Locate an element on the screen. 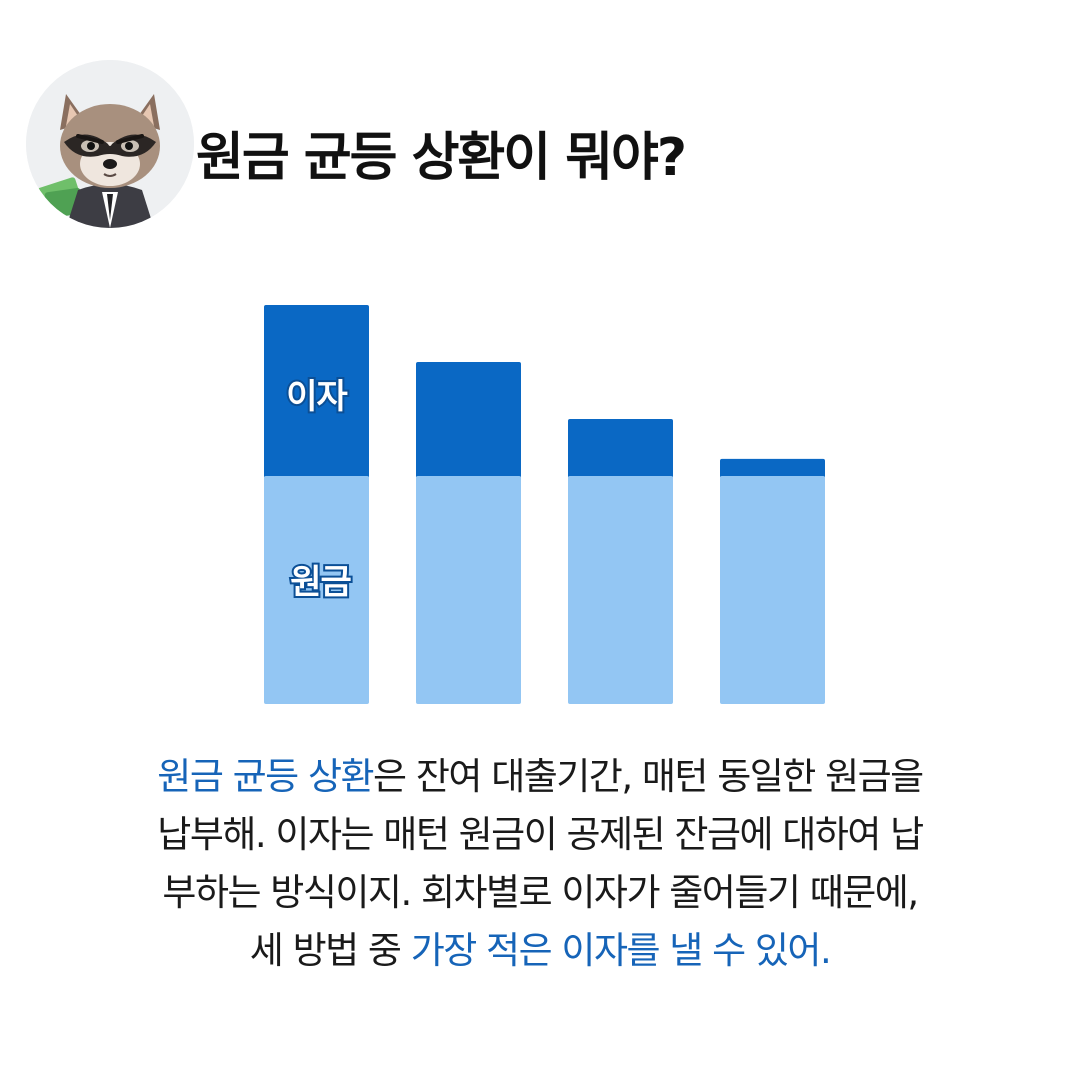  caption-line-3: 부하는 방식이지. 회차별로 이자가 줄어들기 때문에, is located at coordinates (540, 892).